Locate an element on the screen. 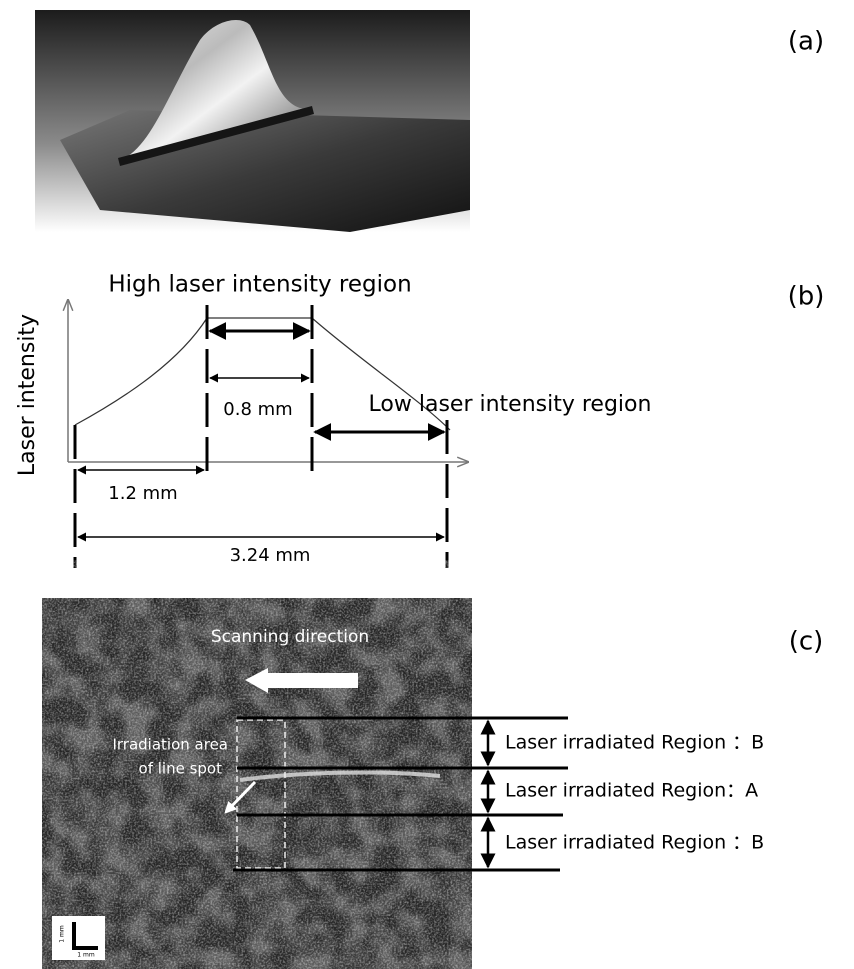 Image resolution: width=854 pixels, height=969 pixels. annotation: Low laser intensity region is located at coordinates (510, 404).